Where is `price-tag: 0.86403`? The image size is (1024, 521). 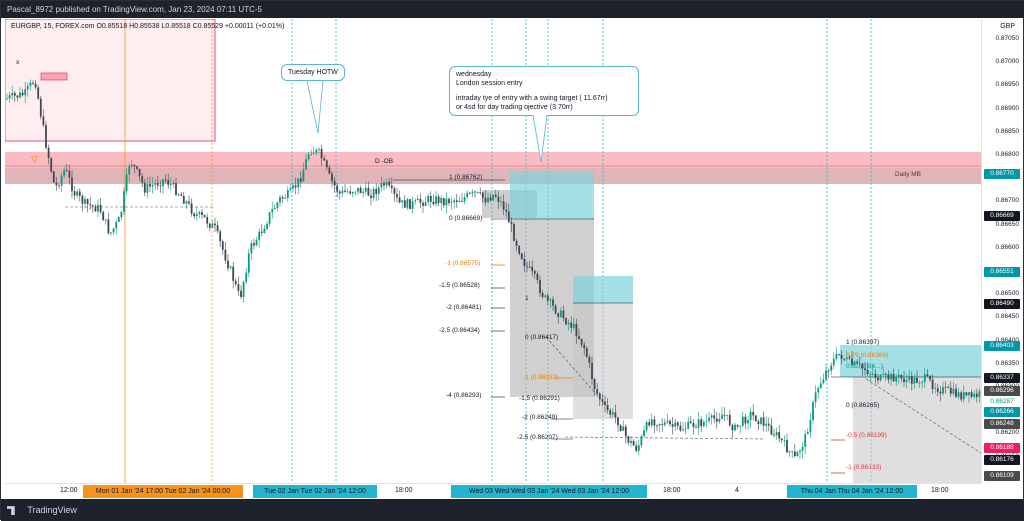 price-tag: 0.86403 is located at coordinates (1002, 346).